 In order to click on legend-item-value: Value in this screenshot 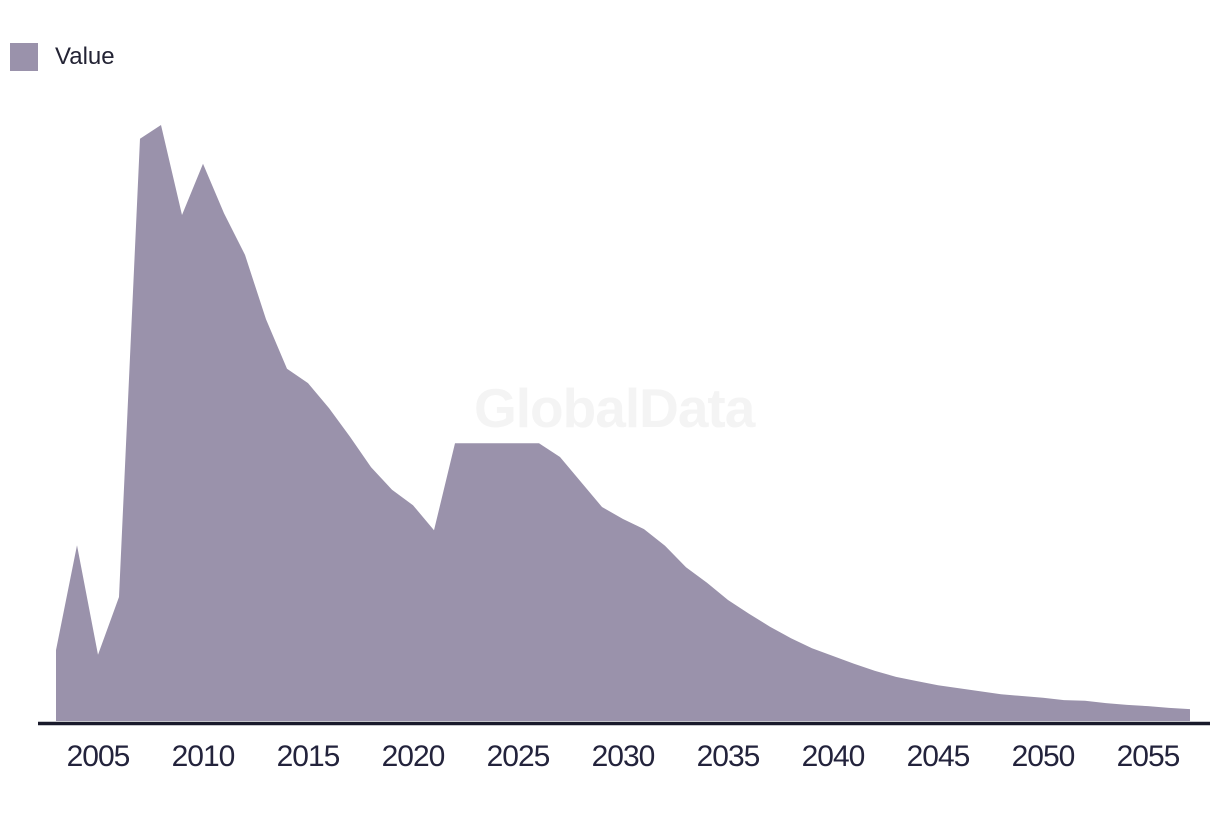, I will do `click(62, 57)`.